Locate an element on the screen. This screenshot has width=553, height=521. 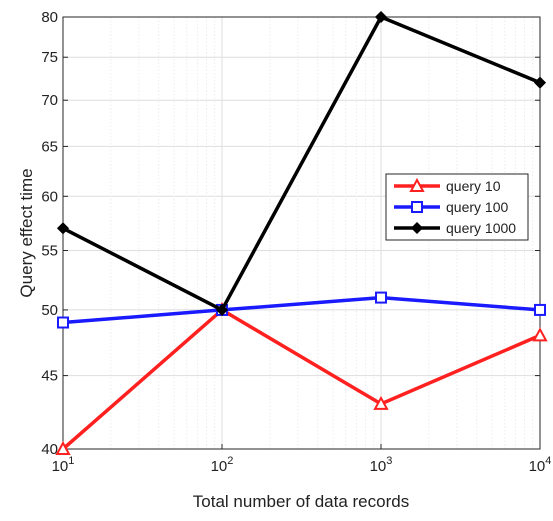
legend-label: query 1000 is located at coordinates (481, 228).